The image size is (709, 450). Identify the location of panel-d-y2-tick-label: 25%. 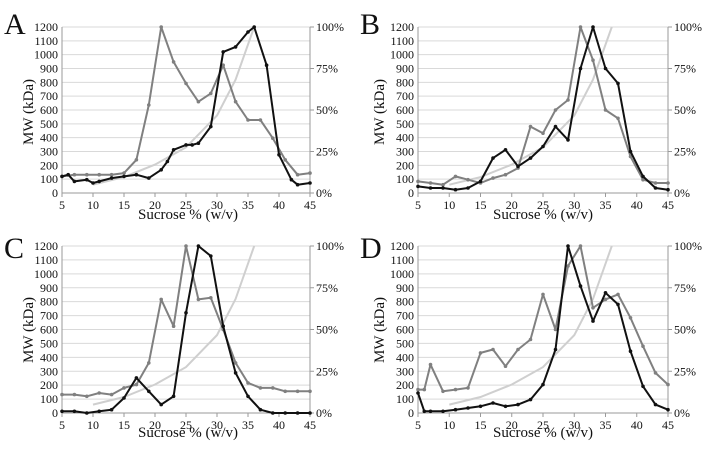
(685, 371).